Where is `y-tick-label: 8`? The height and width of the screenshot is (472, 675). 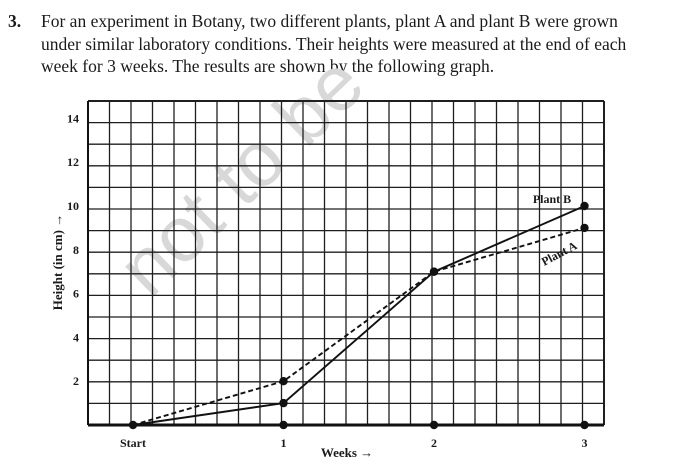
y-tick-label: 8 is located at coordinates (76, 250).